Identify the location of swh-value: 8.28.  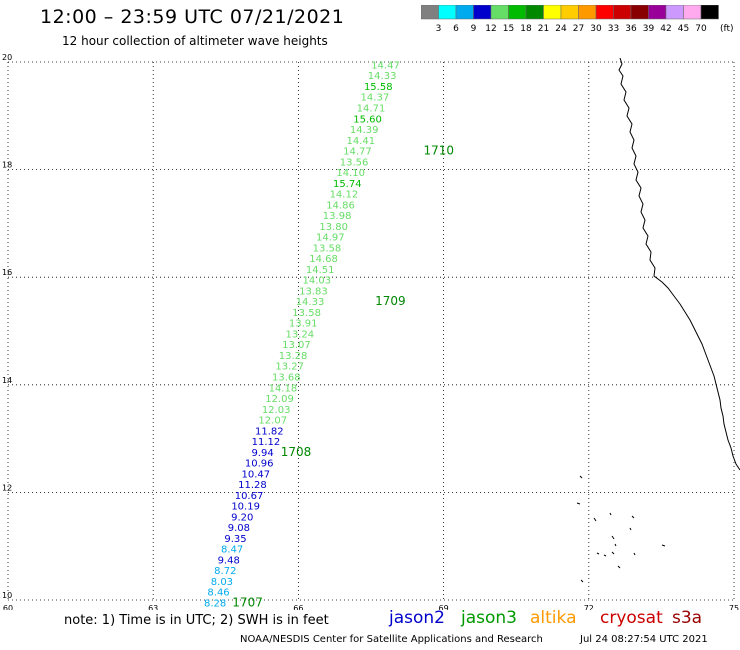
(215, 603).